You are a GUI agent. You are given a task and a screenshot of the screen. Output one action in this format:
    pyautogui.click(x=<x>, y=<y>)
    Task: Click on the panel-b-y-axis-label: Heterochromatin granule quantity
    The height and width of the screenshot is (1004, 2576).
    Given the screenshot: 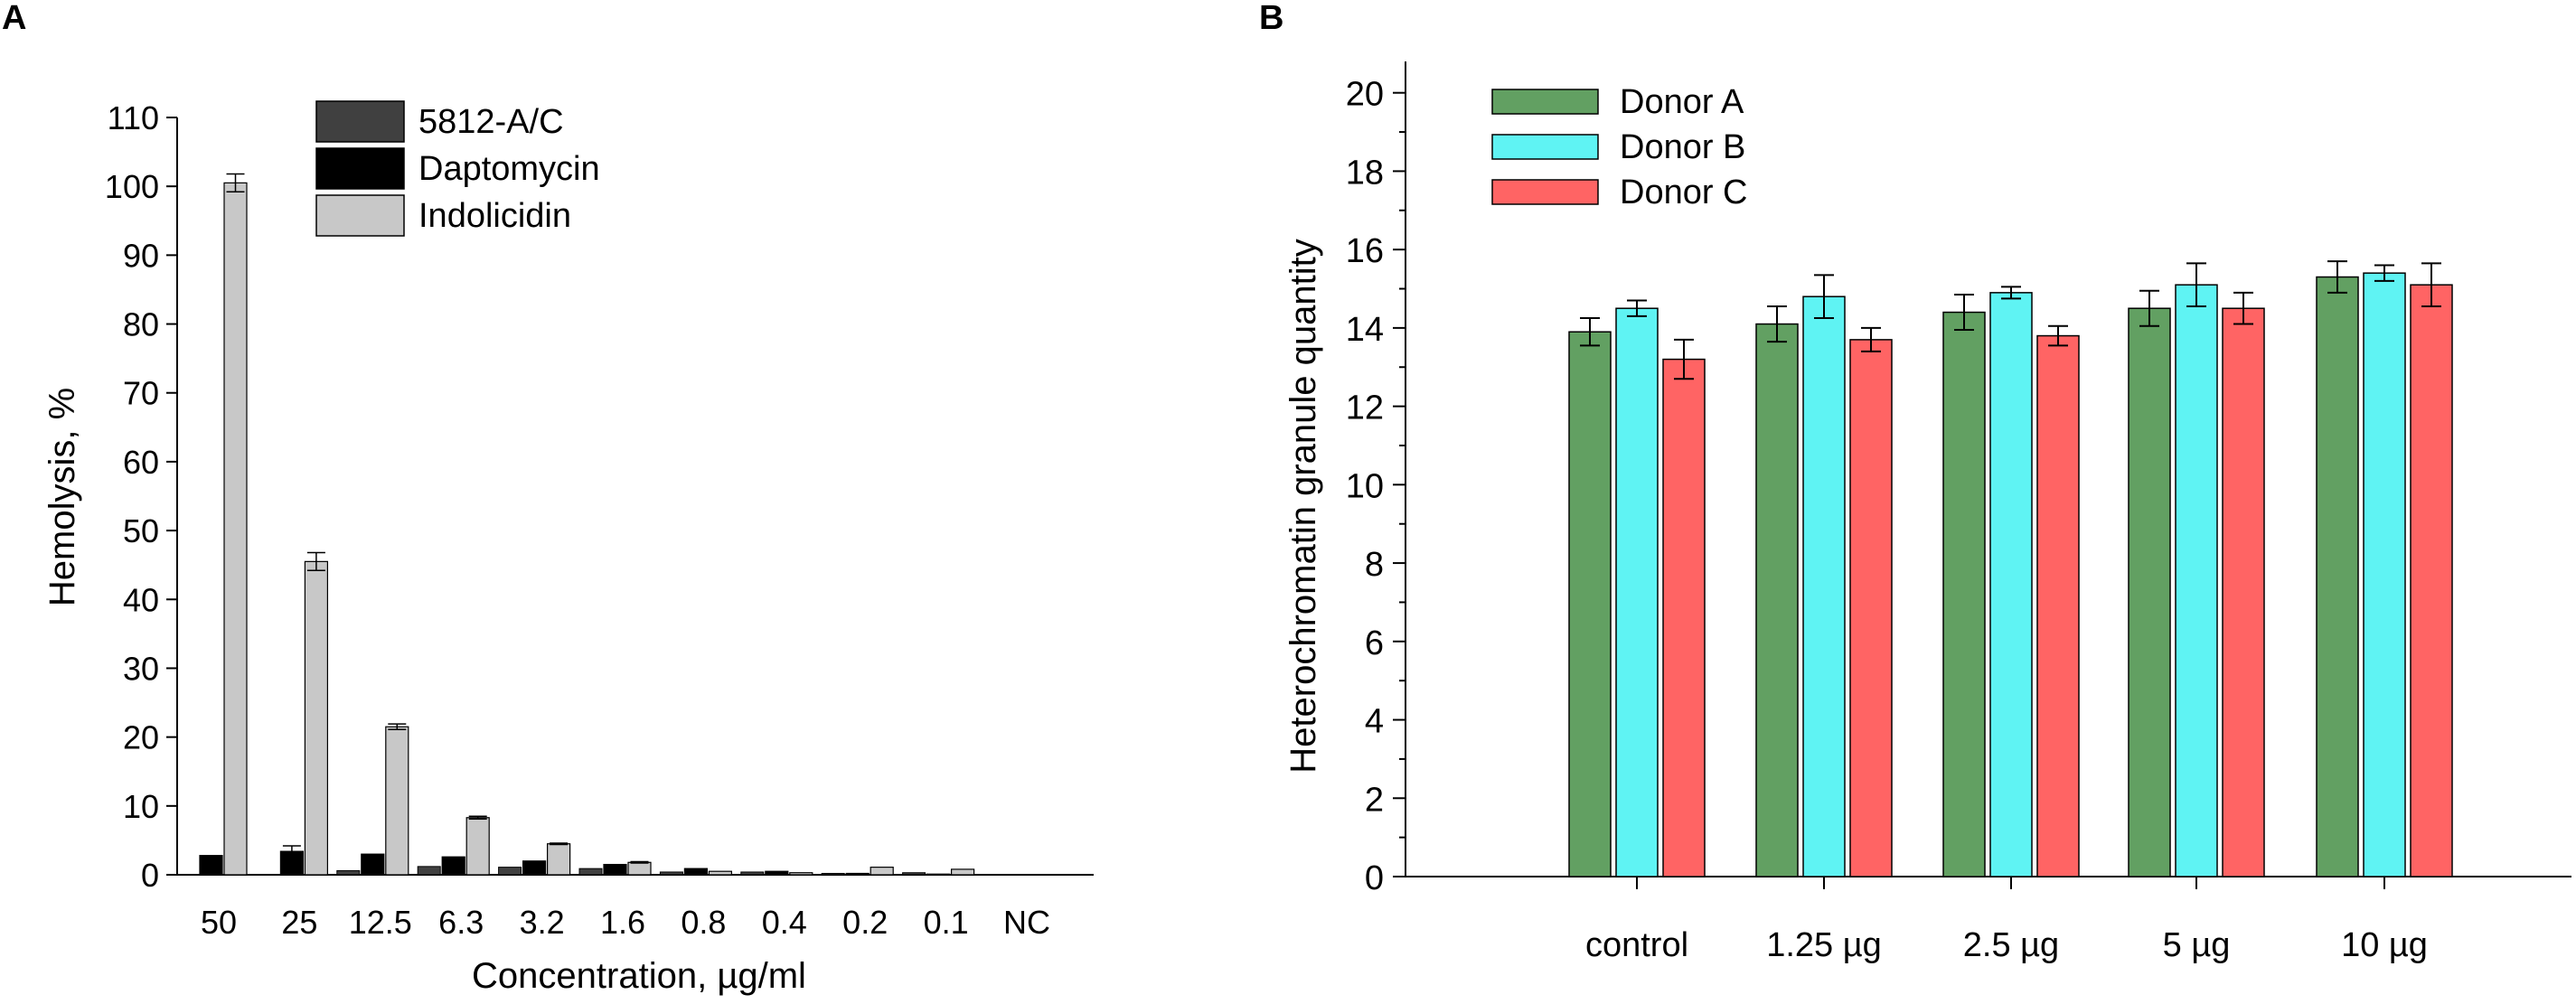 What is the action you would take?
    pyautogui.click(x=1303, y=506)
    